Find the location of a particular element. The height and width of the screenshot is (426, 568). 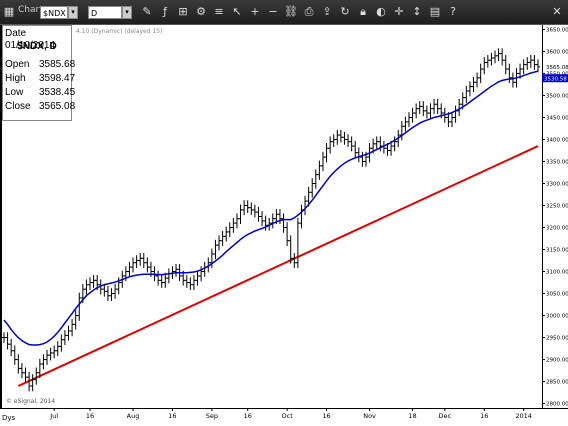

interval-input: D is located at coordinates (105, 12).